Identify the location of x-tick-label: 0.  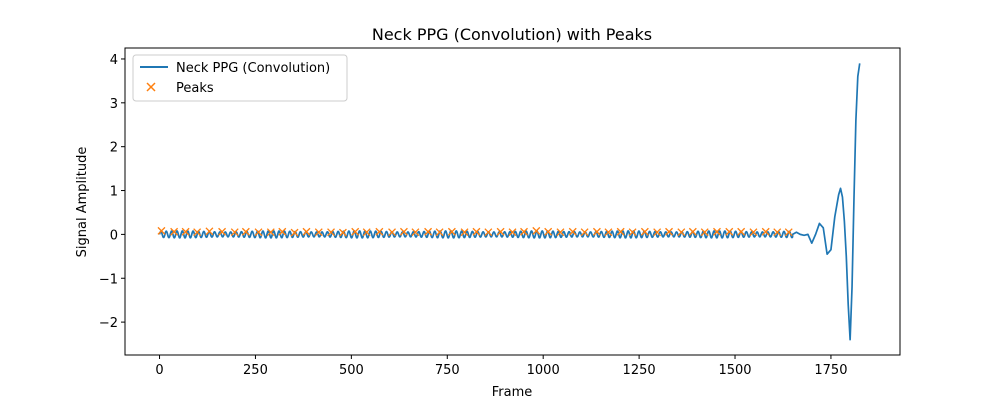
(159, 370).